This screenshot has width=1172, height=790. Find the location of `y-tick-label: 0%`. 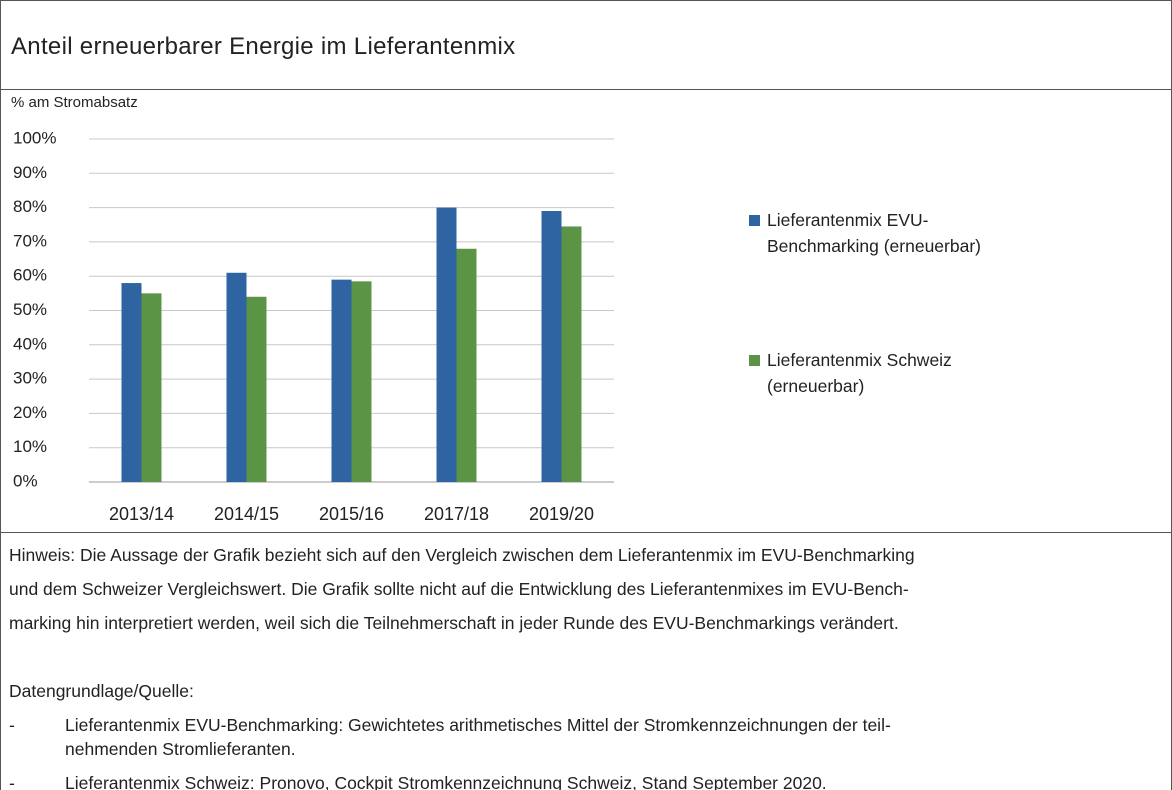

y-tick-label: 0% is located at coordinates (25, 480).